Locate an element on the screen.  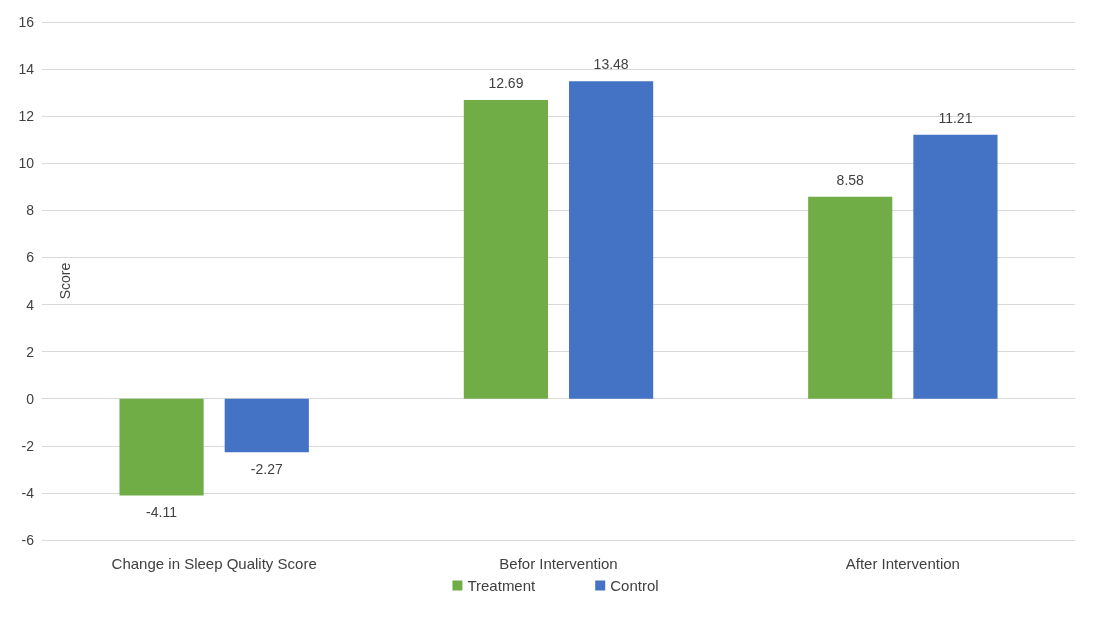
data-label: 11.21 is located at coordinates (955, 117).